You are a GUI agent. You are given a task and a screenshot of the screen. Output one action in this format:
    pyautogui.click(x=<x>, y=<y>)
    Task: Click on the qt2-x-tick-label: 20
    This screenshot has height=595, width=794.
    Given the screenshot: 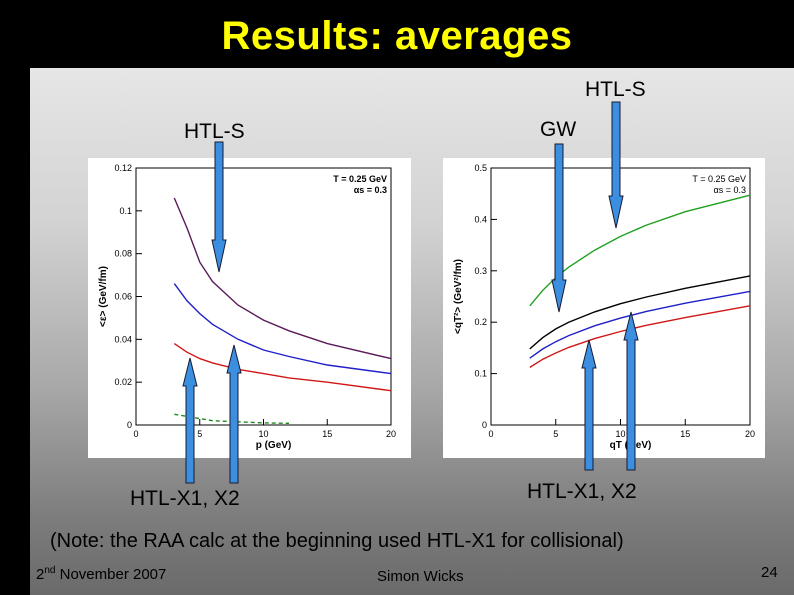 What is the action you would take?
    pyautogui.click(x=750, y=434)
    